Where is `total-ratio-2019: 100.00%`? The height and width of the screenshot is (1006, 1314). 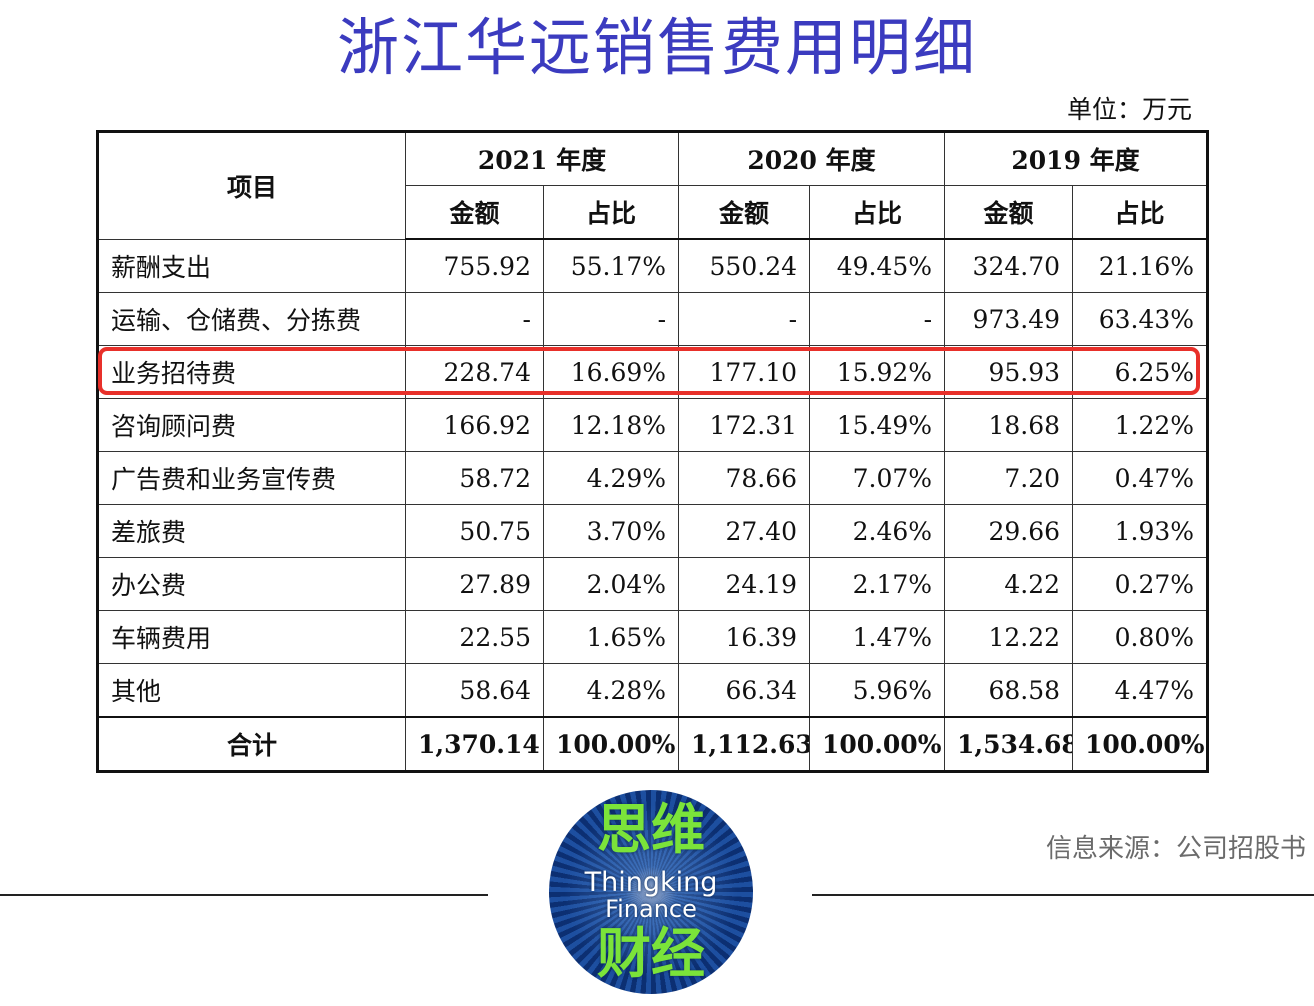
total-ratio-2019: 100.00% is located at coordinates (1140, 744).